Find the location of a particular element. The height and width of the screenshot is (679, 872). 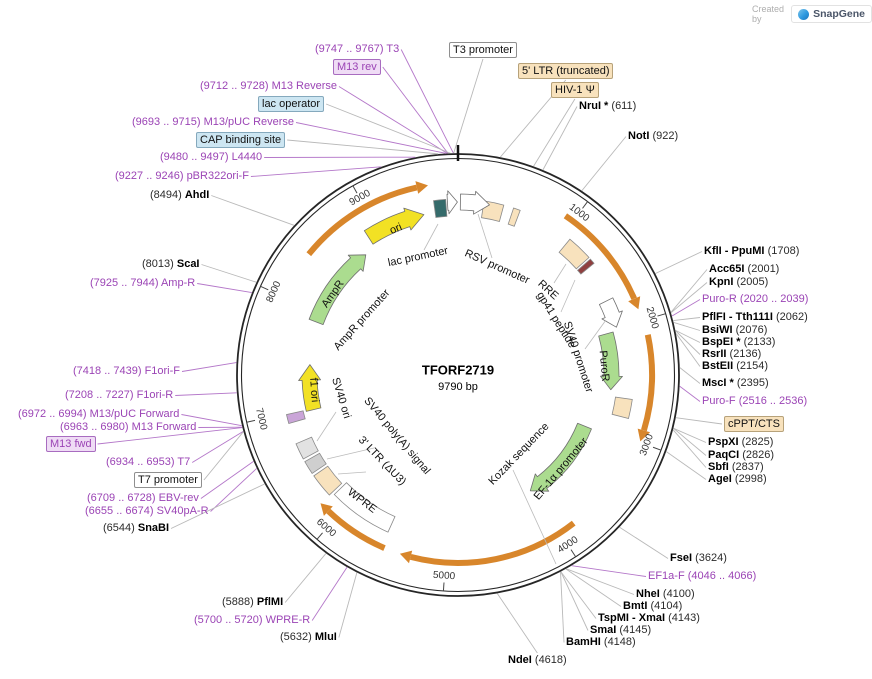

feature-arc-top-left-arrowhead is located at coordinates (421, 187).